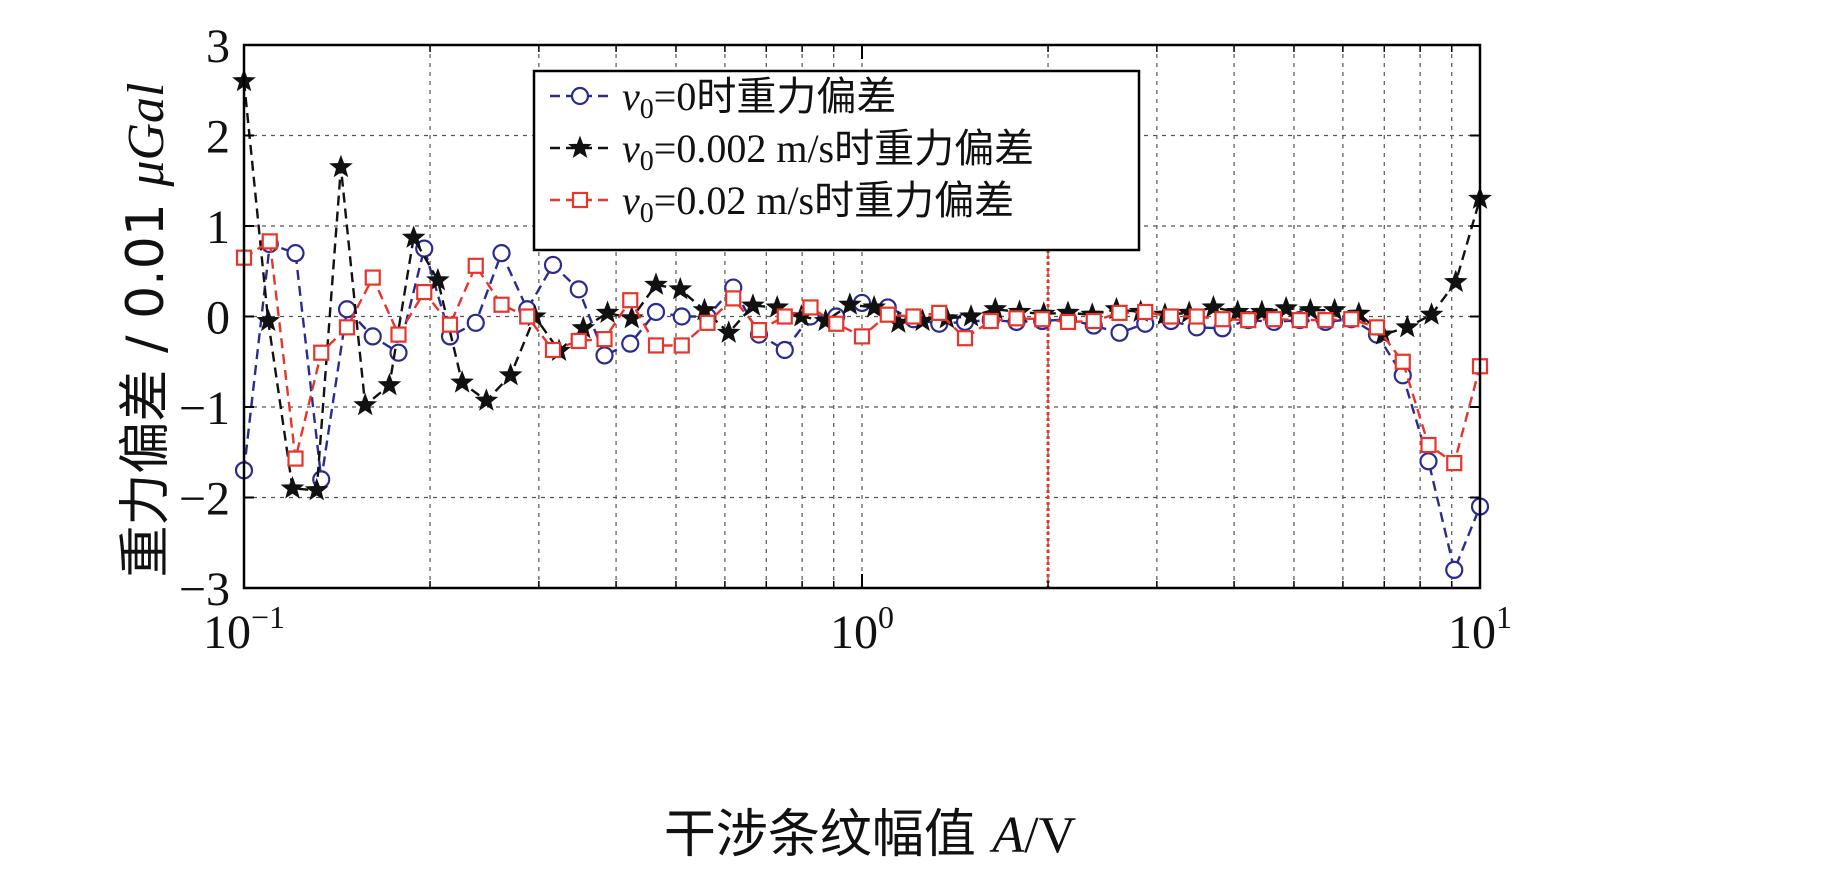  I want to click on legend-label: v0=0.02 m/s时重力偏差, so click(818, 203).